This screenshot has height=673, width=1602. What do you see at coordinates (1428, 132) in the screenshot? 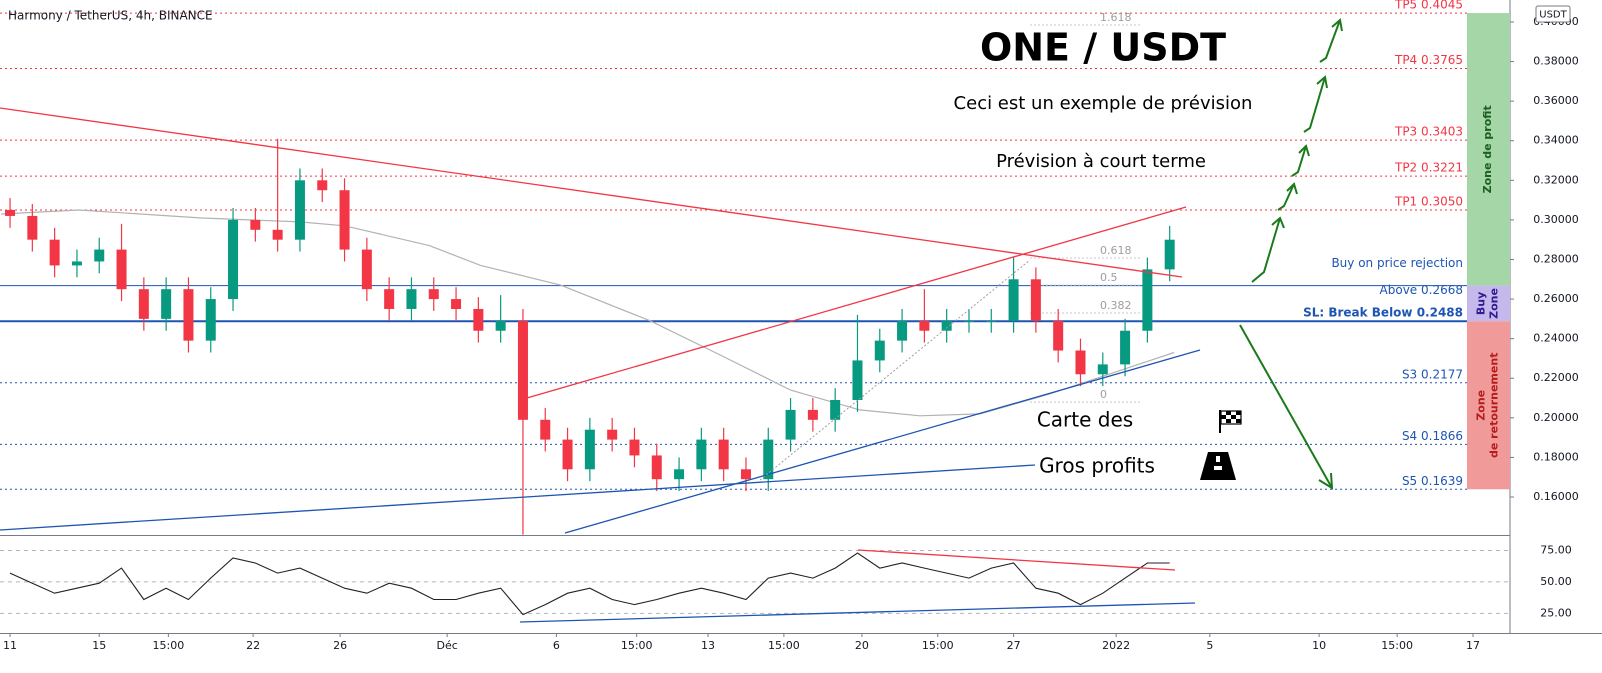
I see `level-label: TP3 0.3403` at bounding box center [1428, 132].